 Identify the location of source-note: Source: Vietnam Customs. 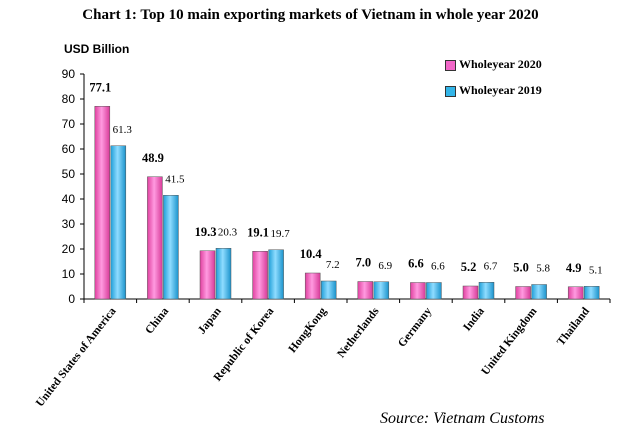
(462, 418).